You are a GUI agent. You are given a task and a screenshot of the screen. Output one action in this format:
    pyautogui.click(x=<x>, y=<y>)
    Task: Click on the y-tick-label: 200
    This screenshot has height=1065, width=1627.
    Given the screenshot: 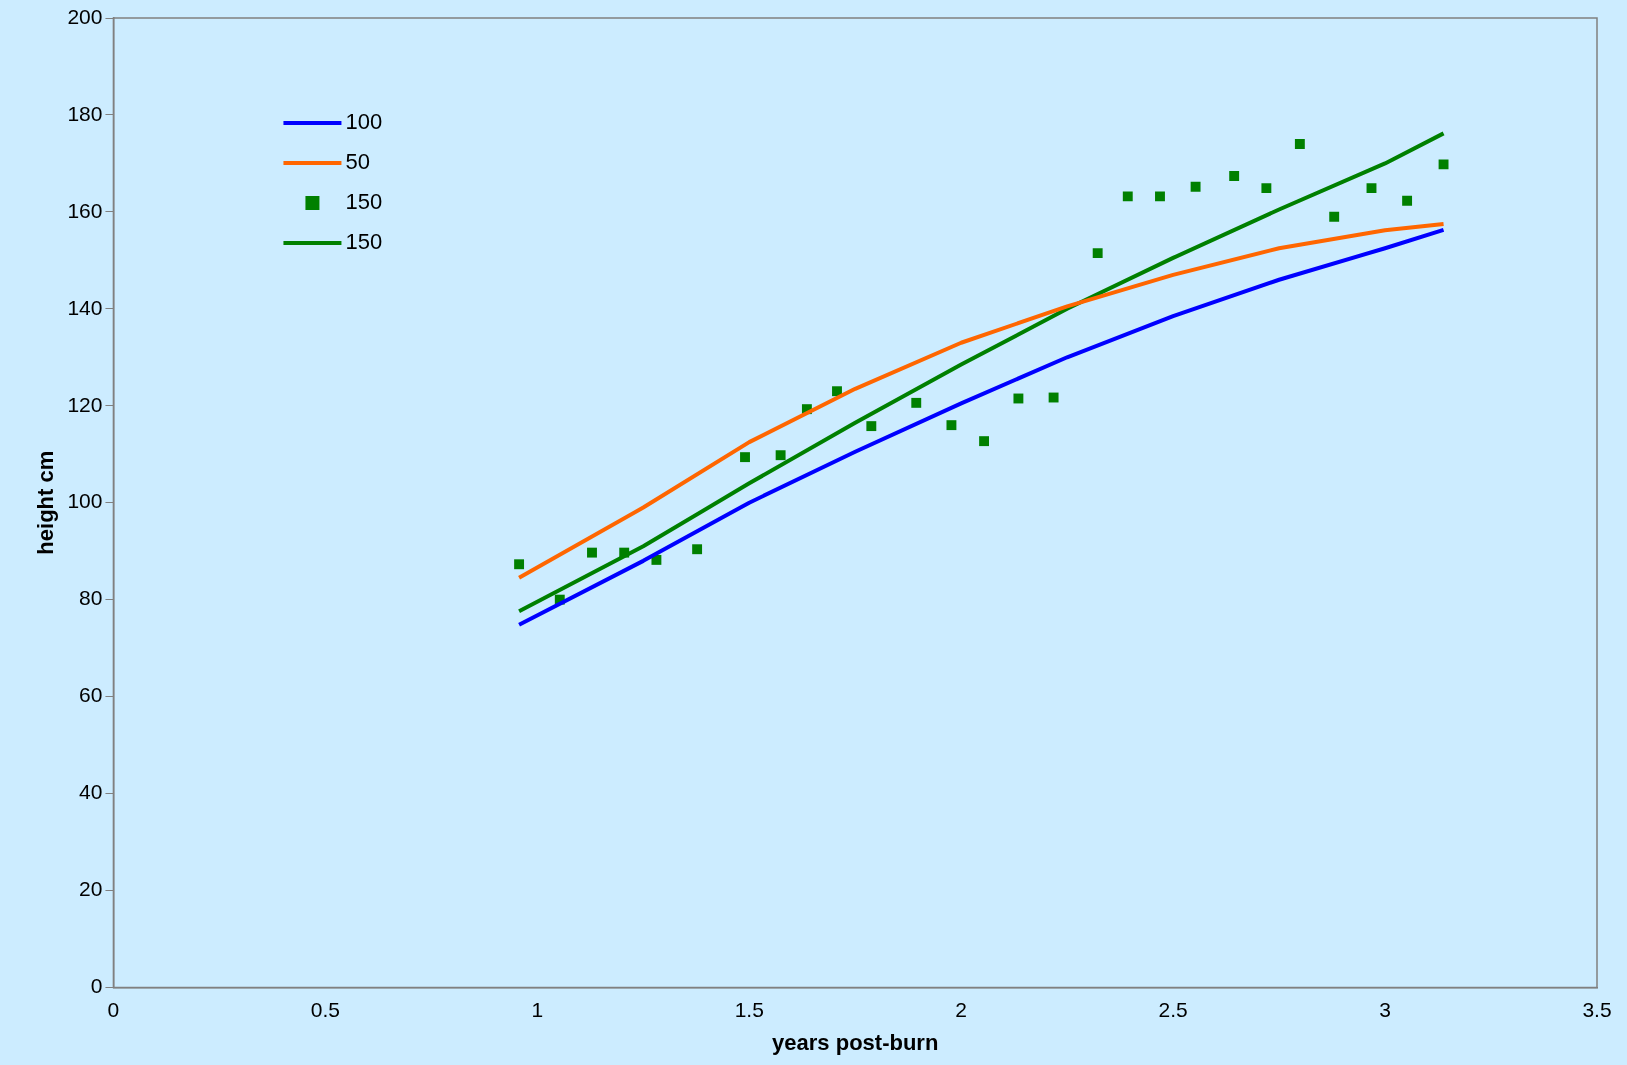 What is the action you would take?
    pyautogui.click(x=85, y=16)
    